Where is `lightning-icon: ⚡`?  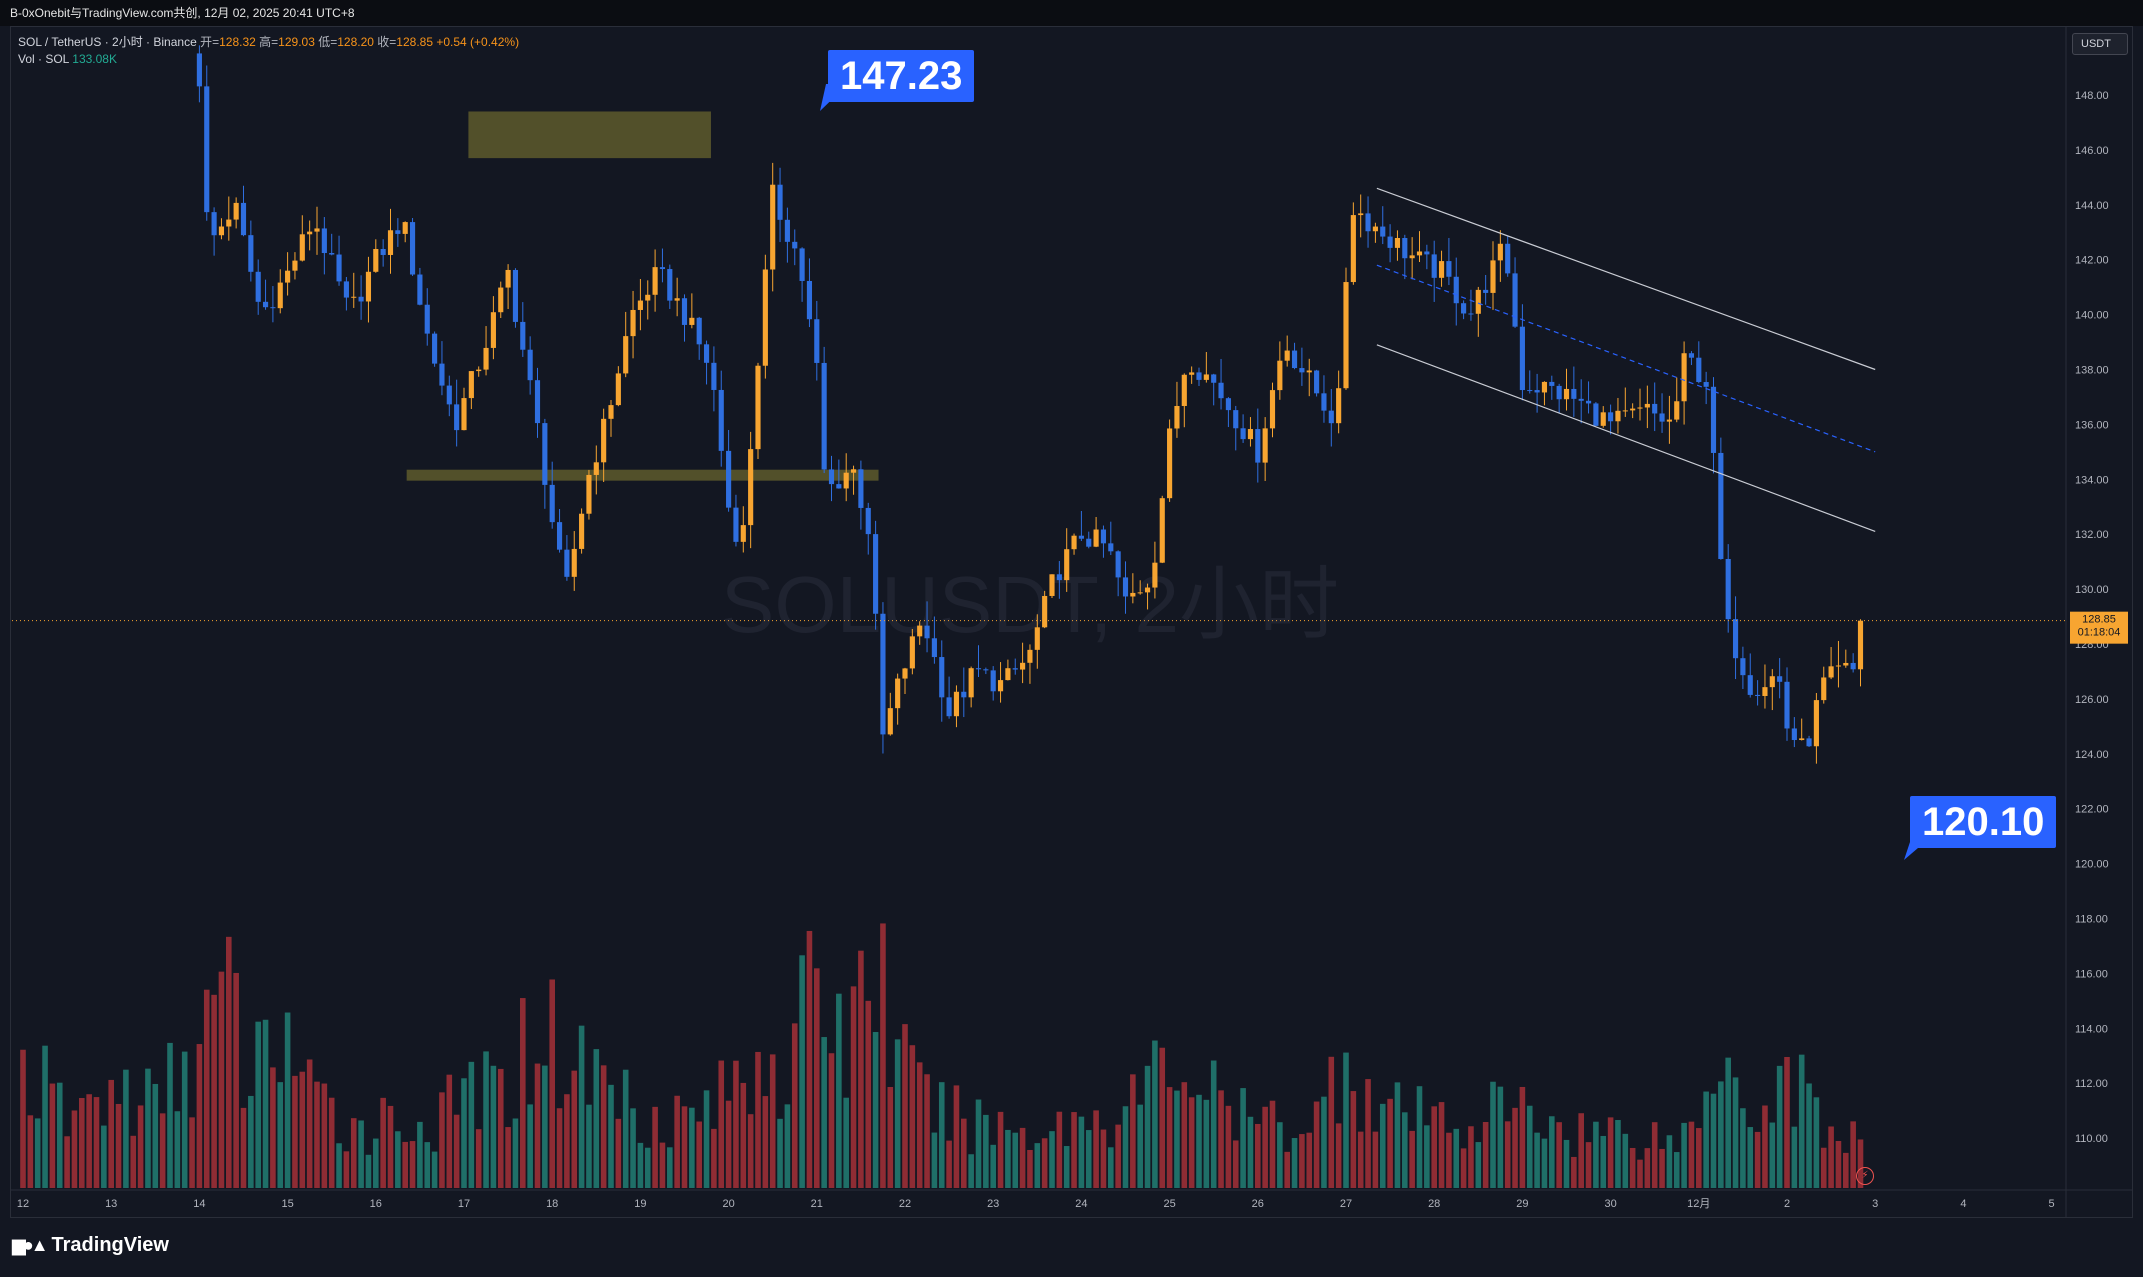 lightning-icon: ⚡ is located at coordinates (1865, 1176).